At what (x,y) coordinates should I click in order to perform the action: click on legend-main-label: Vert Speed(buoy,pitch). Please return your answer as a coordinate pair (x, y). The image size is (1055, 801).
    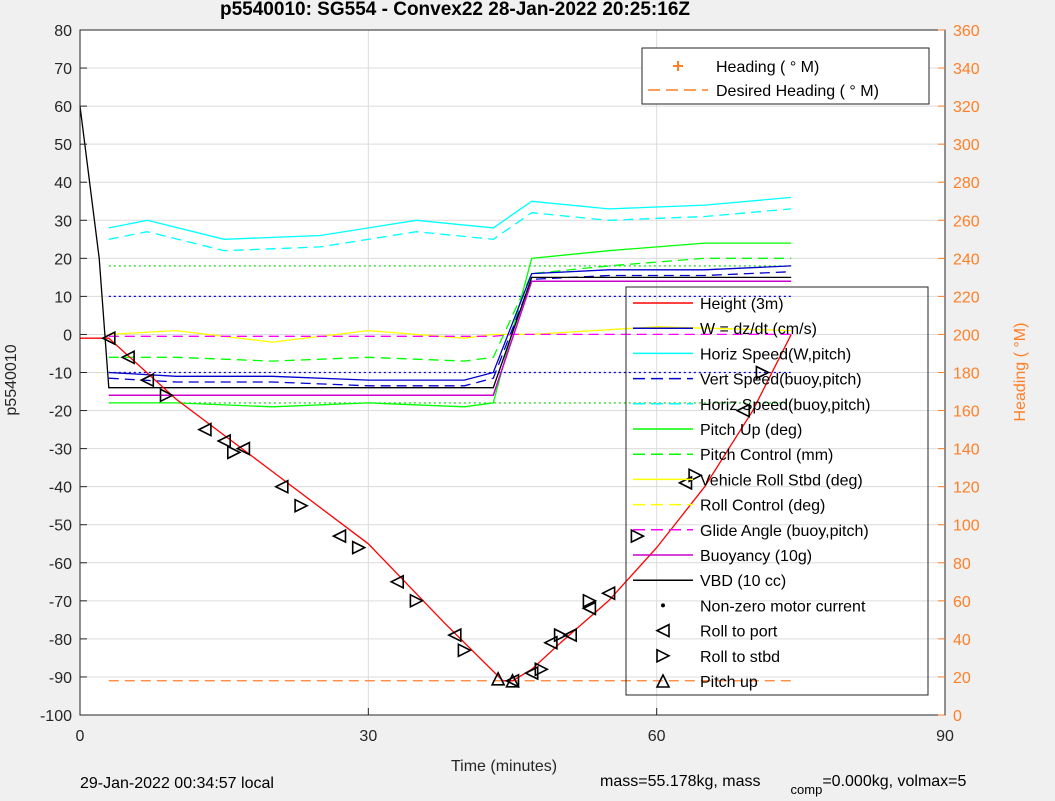
    Looking at the image, I should click on (781, 380).